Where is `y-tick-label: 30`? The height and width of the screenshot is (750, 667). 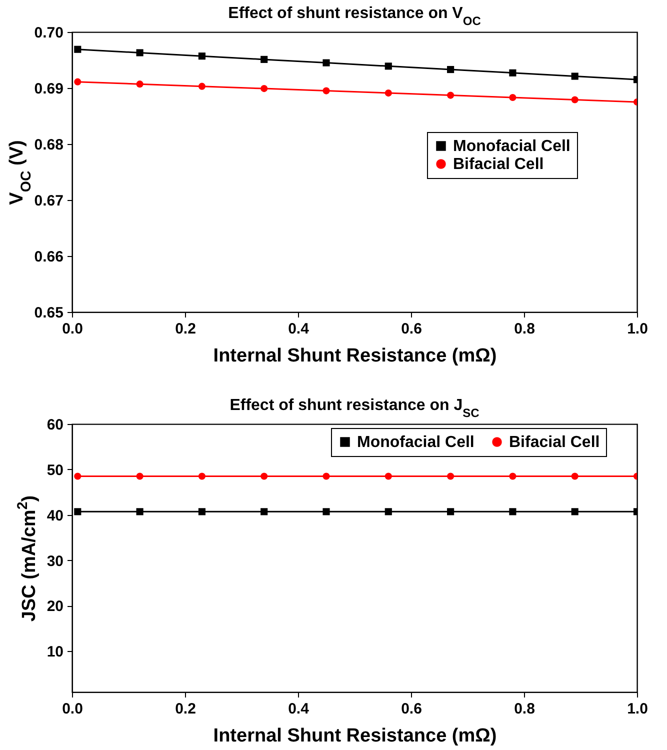
y-tick-label: 30 is located at coordinates (55, 561).